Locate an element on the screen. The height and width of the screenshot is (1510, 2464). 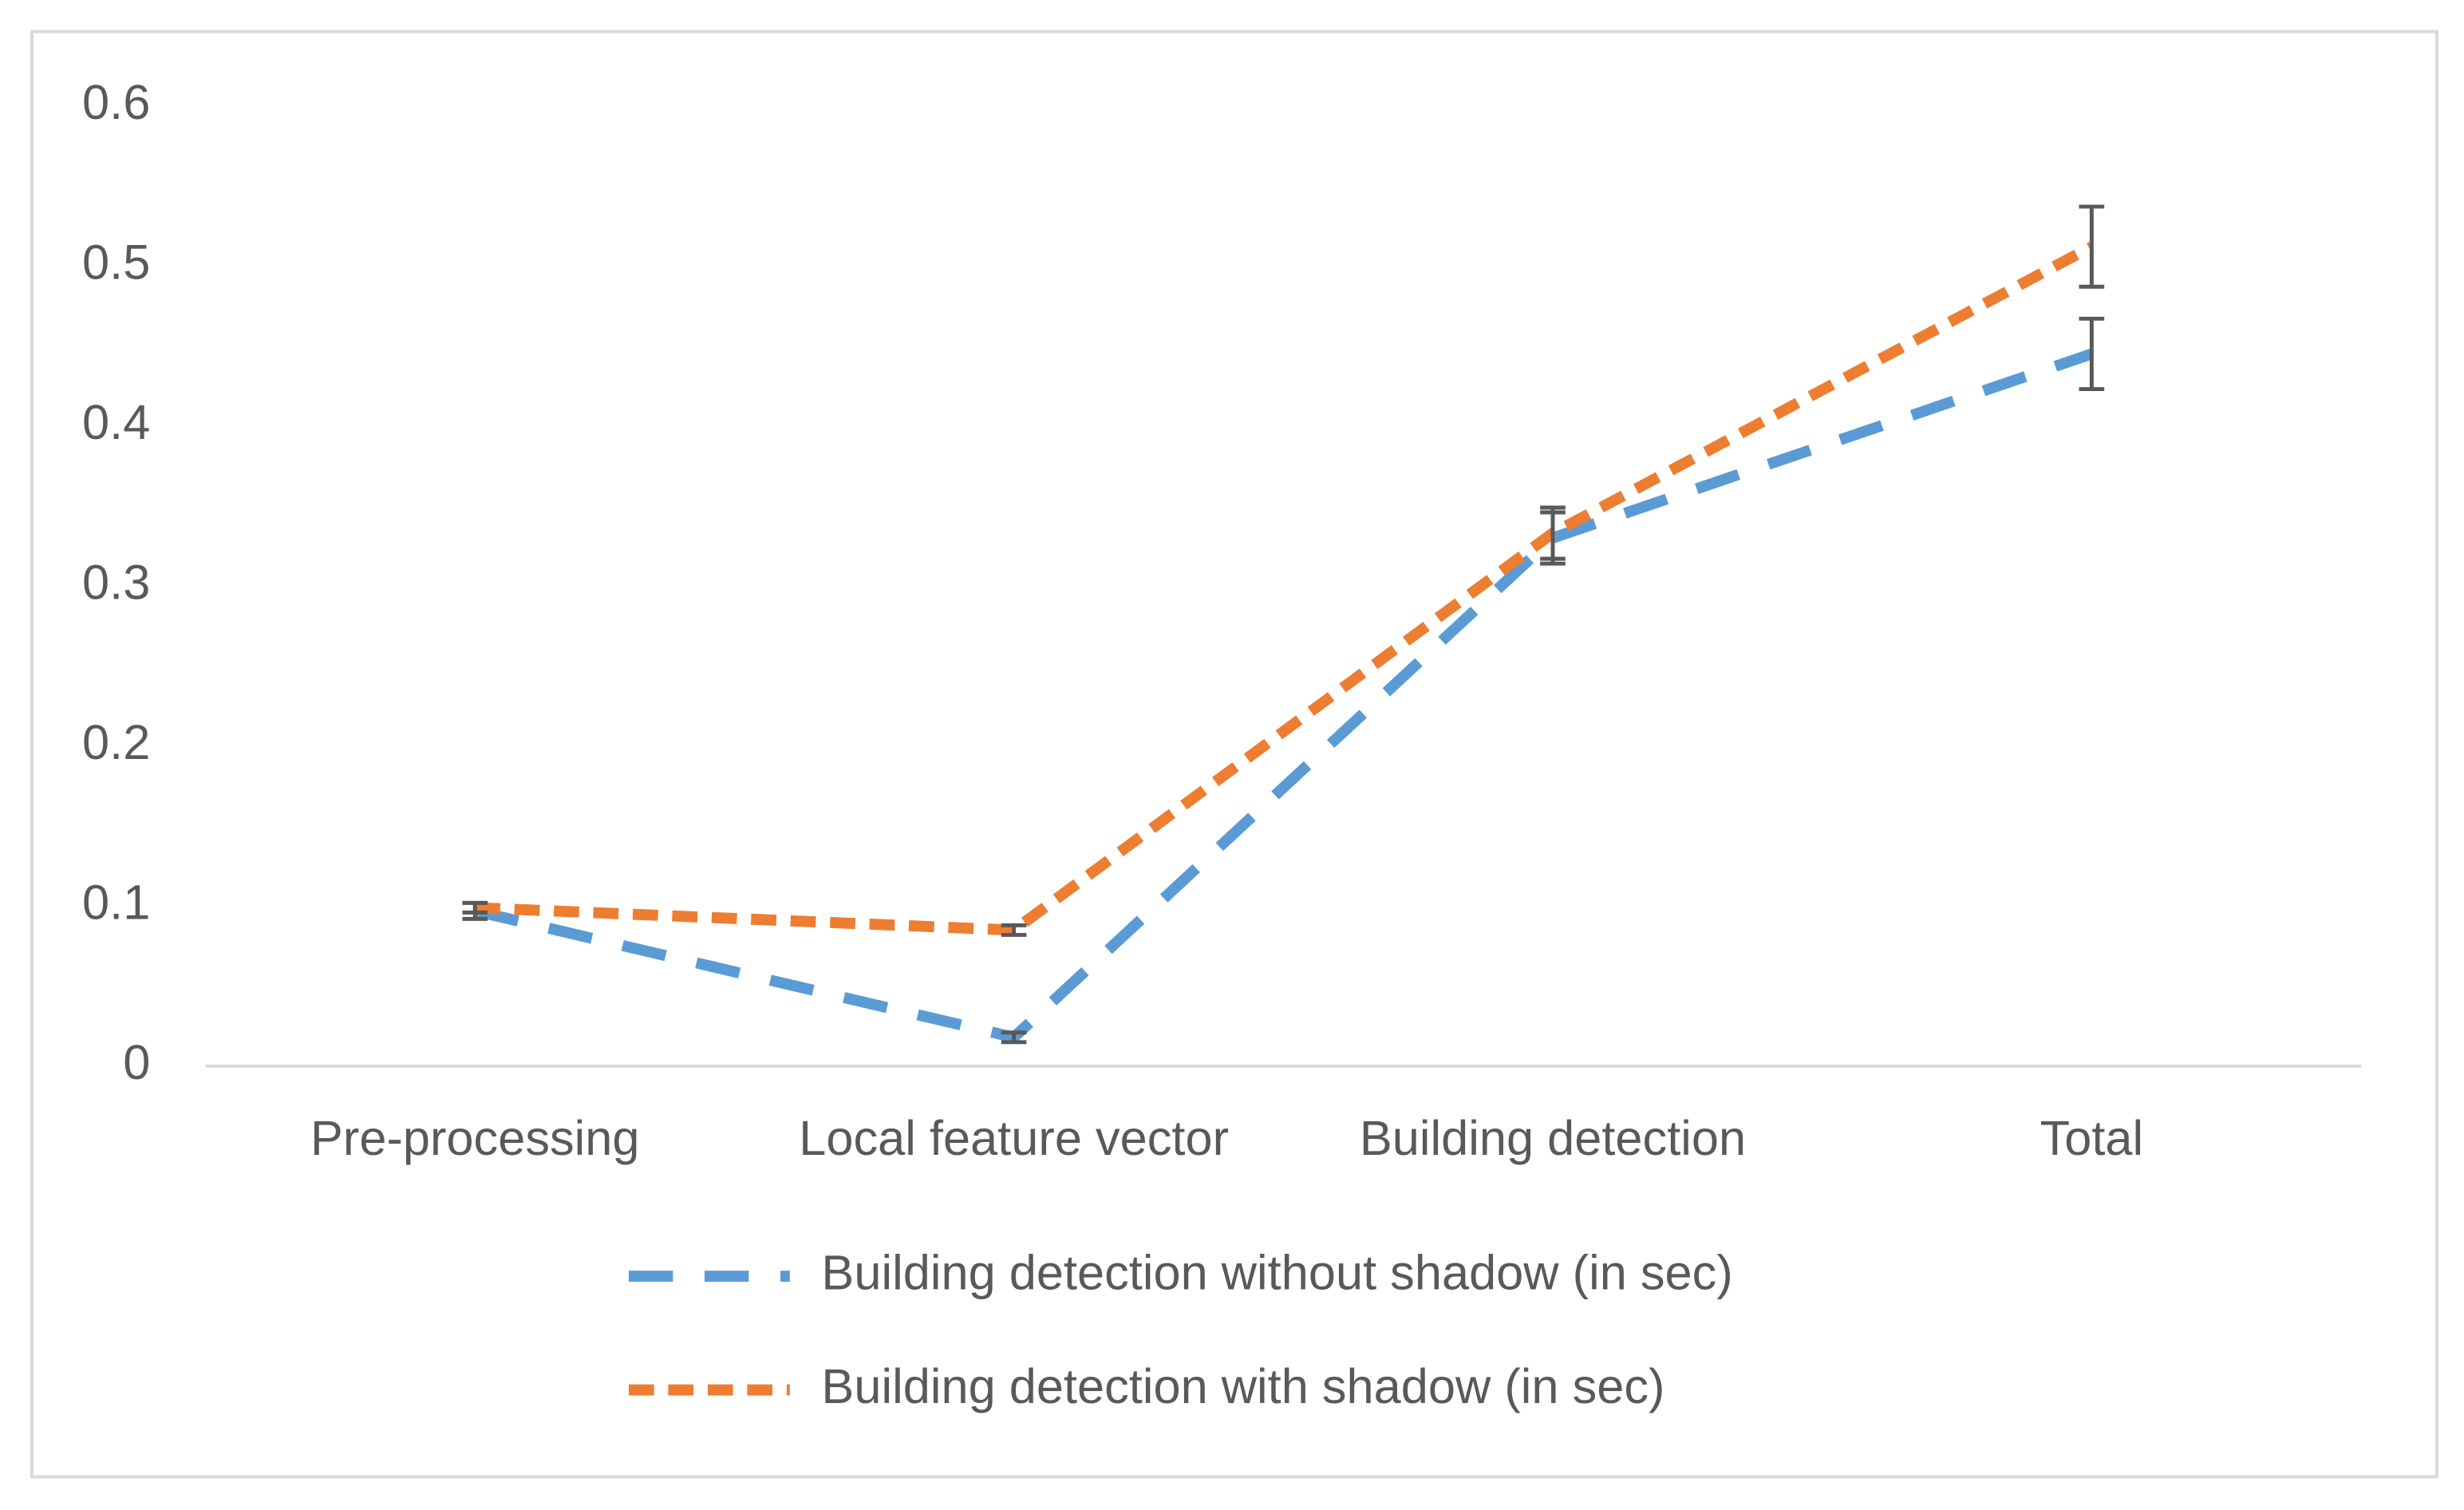
y-tick-label: 0.2 is located at coordinates (116, 743).